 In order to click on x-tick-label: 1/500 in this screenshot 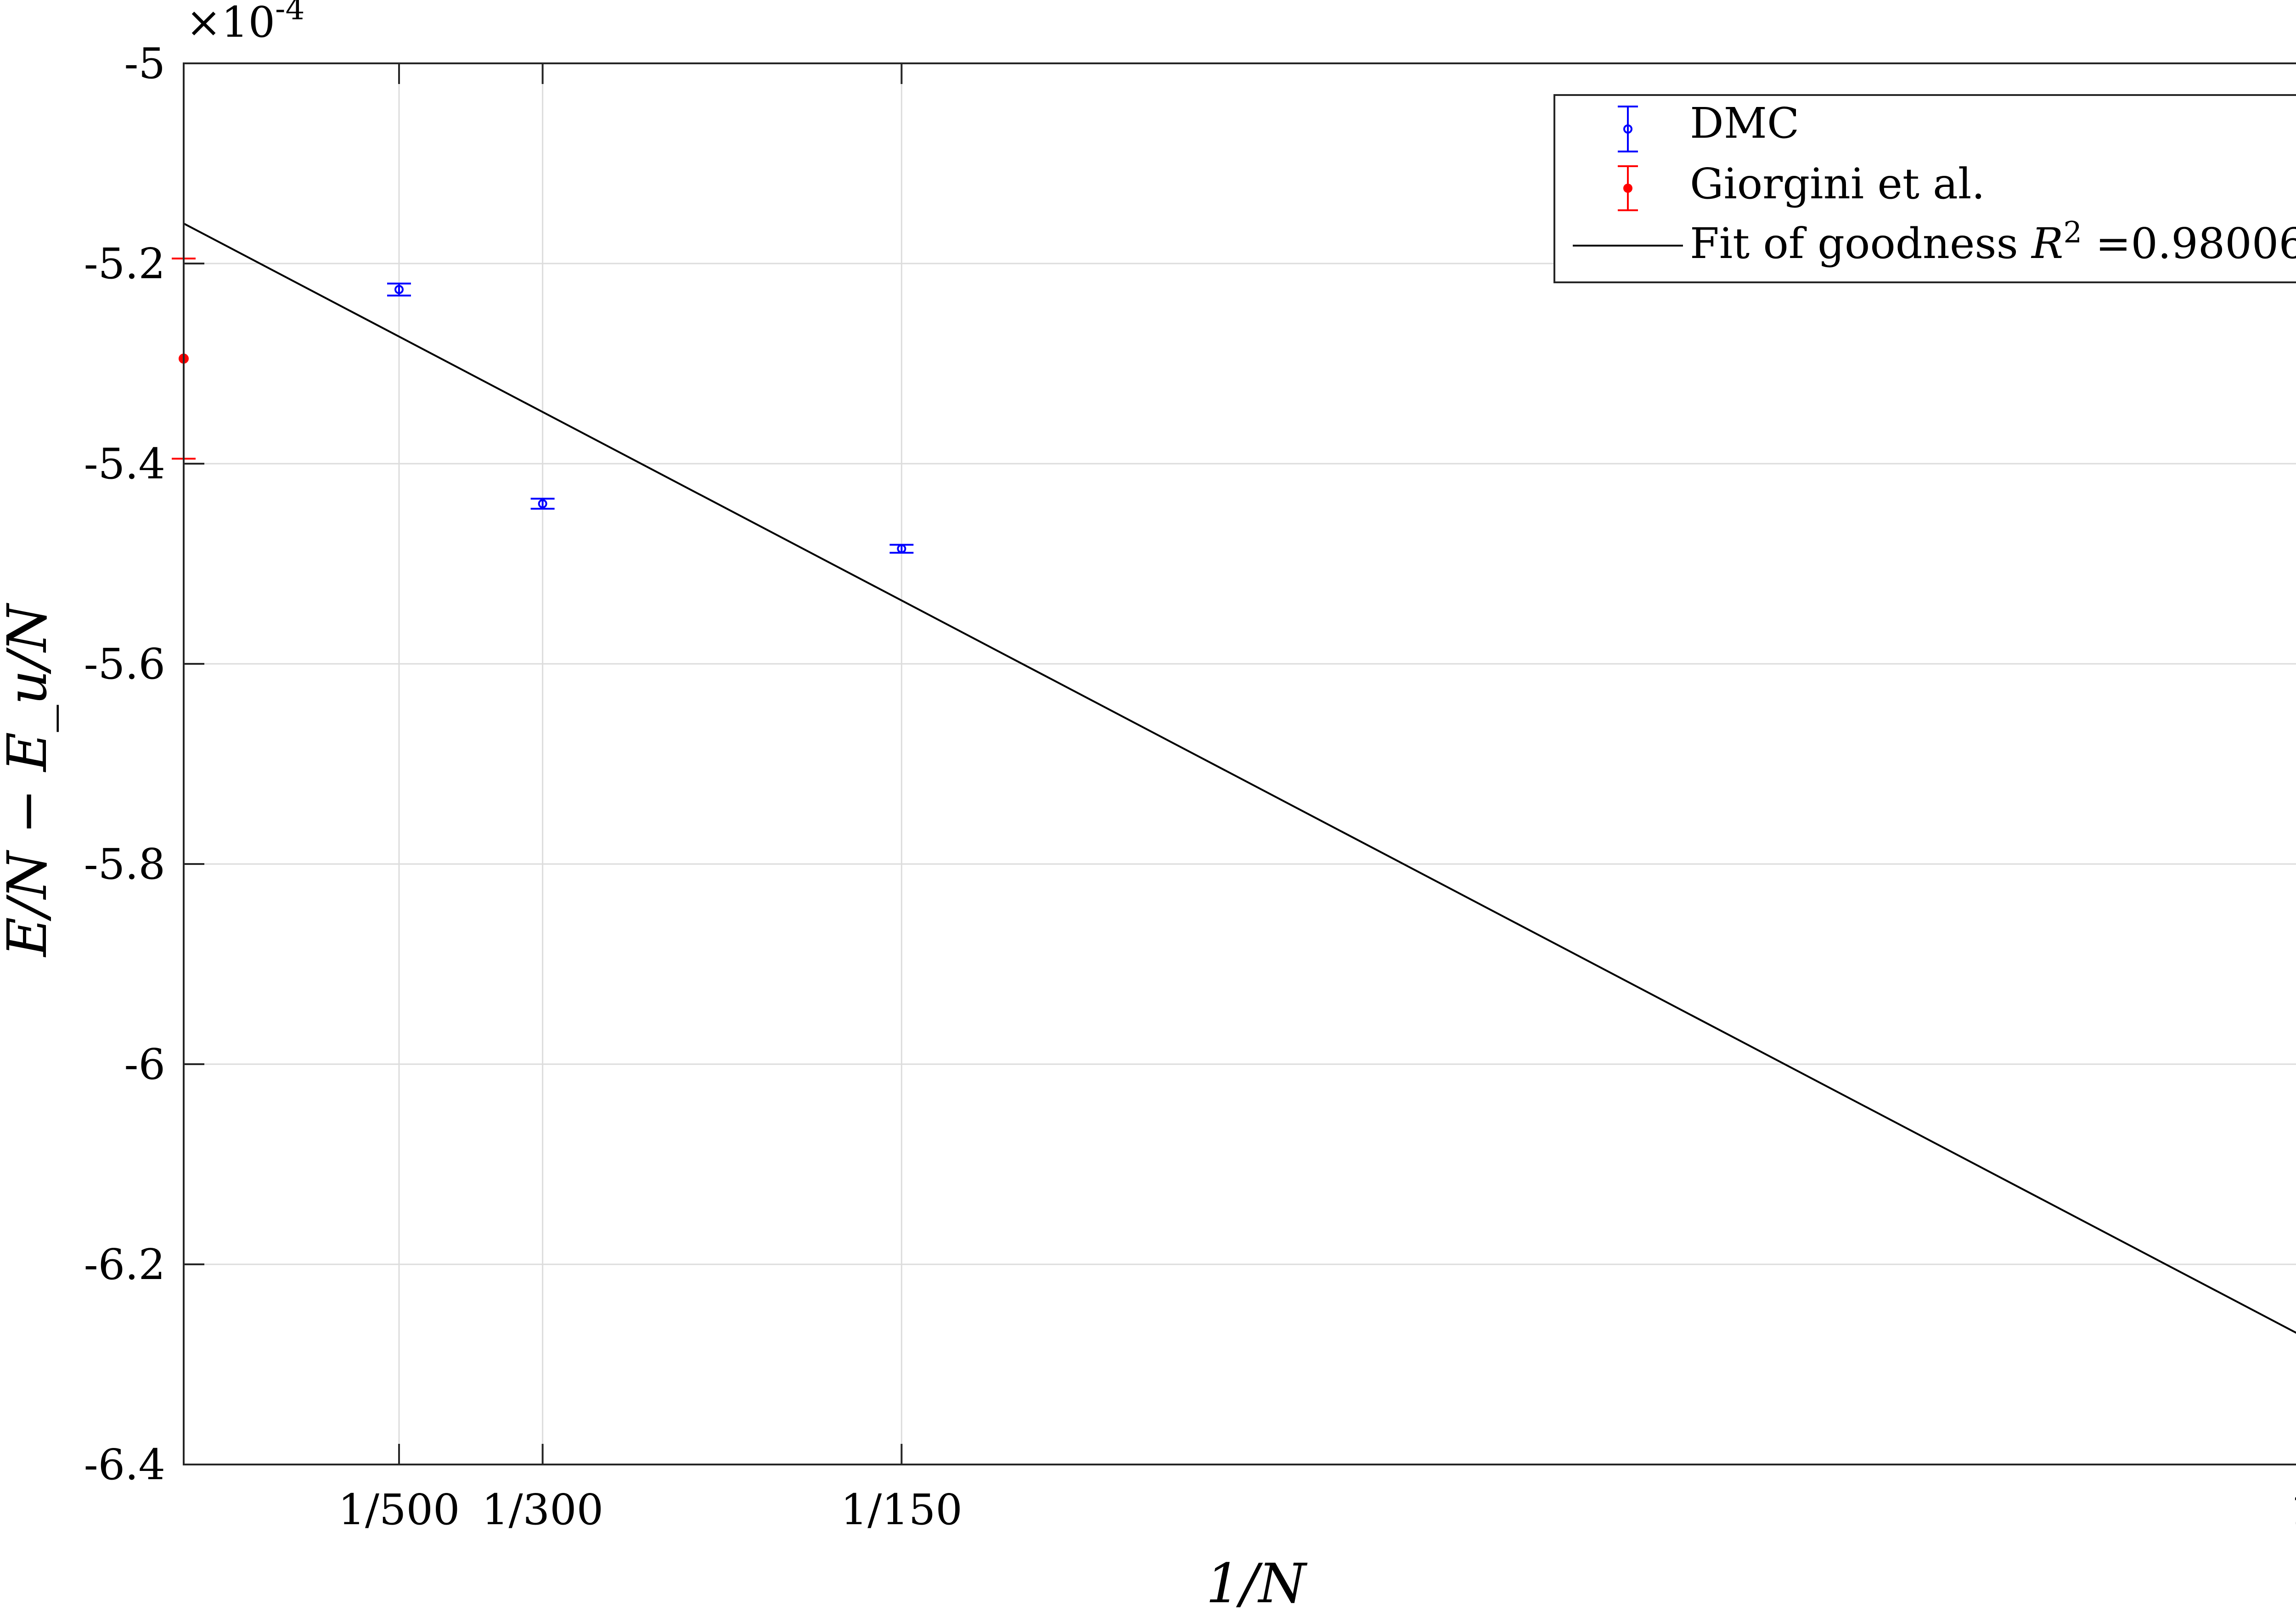, I will do `click(399, 1510)`.